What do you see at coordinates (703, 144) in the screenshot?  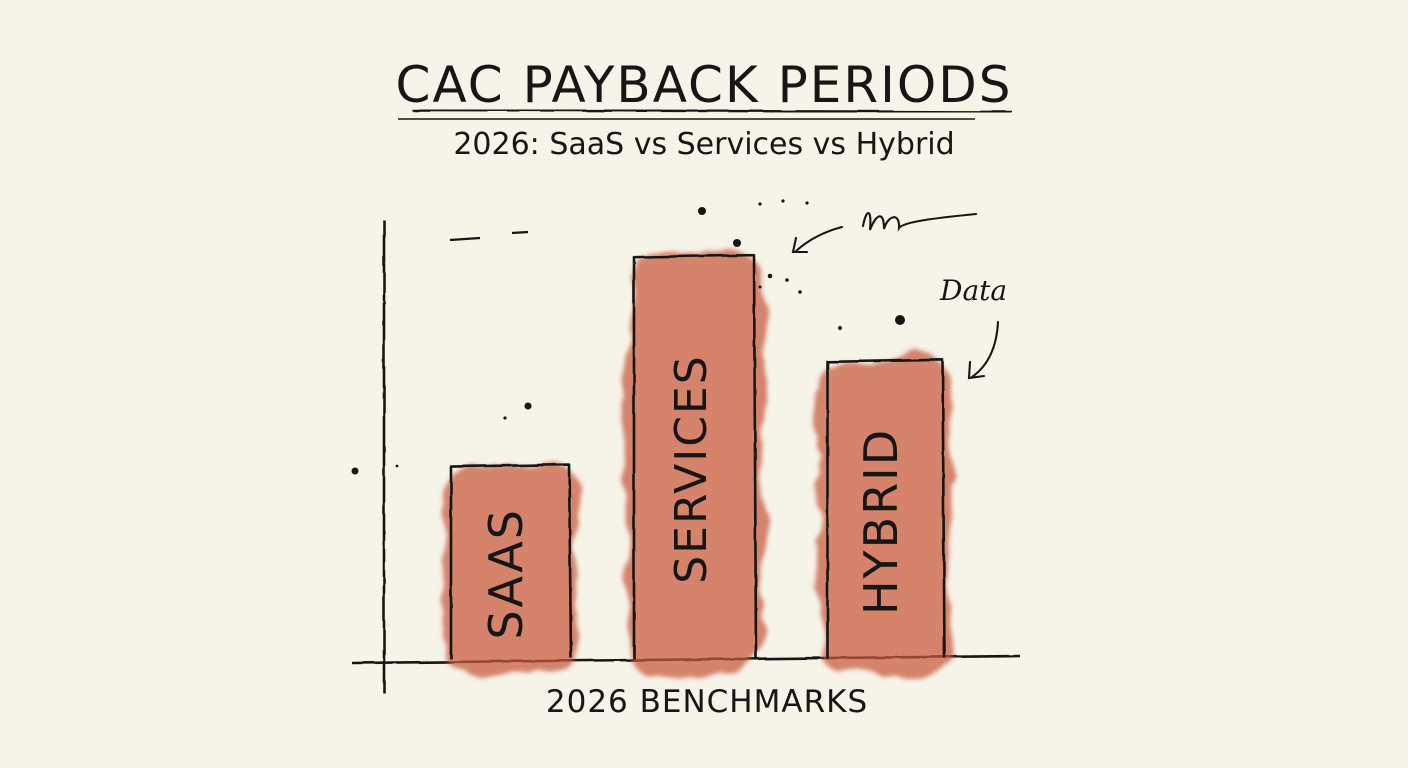 I see `chart-subtitle: 2026: SaaS vs Services vs Hybrid` at bounding box center [703, 144].